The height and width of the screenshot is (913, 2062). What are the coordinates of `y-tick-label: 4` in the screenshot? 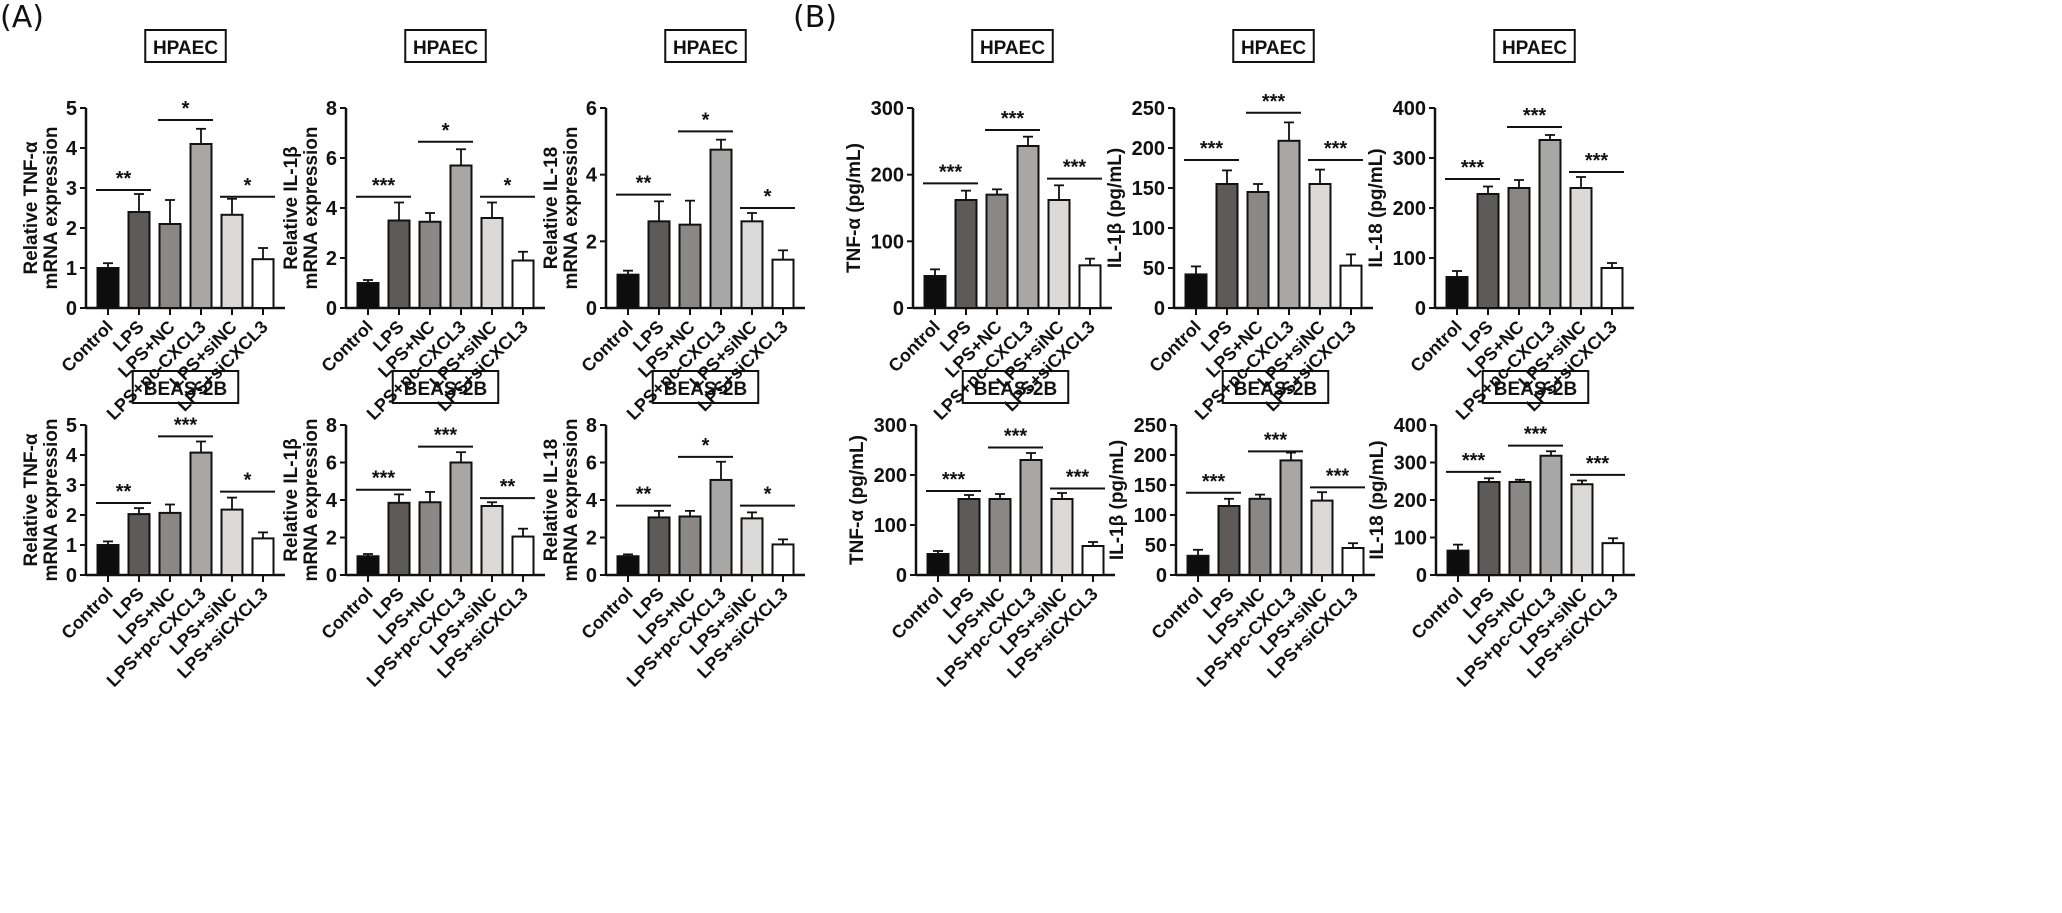 It's located at (72, 456).